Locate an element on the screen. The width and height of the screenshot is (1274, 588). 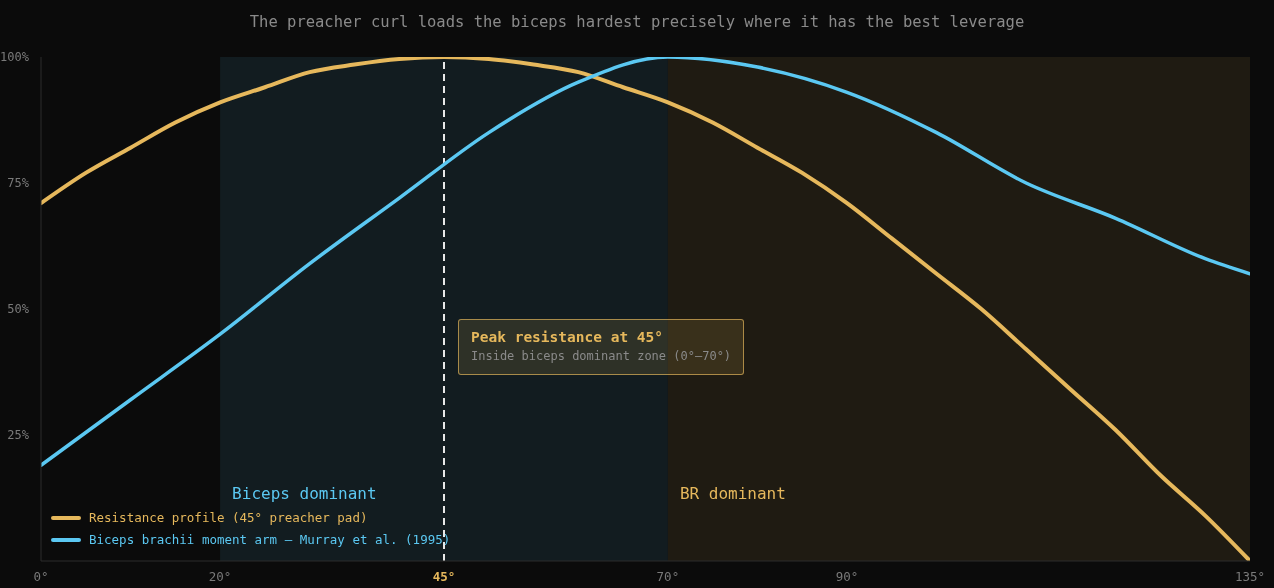
x-tick-label: 70° is located at coordinates (668, 576).